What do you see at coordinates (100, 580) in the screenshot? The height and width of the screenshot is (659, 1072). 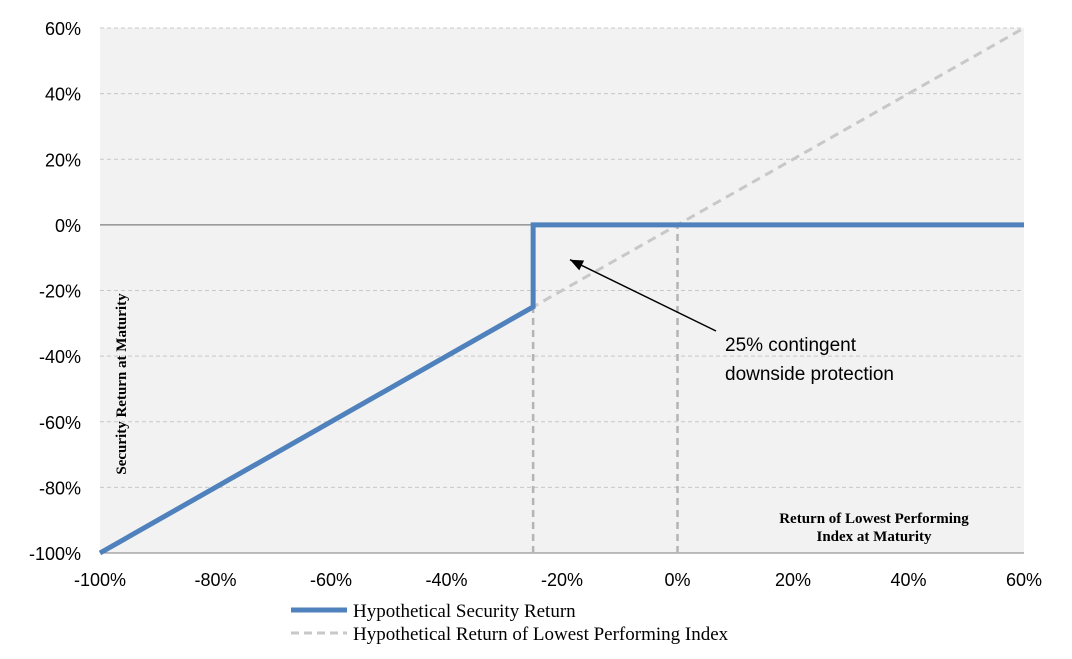 I see `x-tick-label: -100%` at bounding box center [100, 580].